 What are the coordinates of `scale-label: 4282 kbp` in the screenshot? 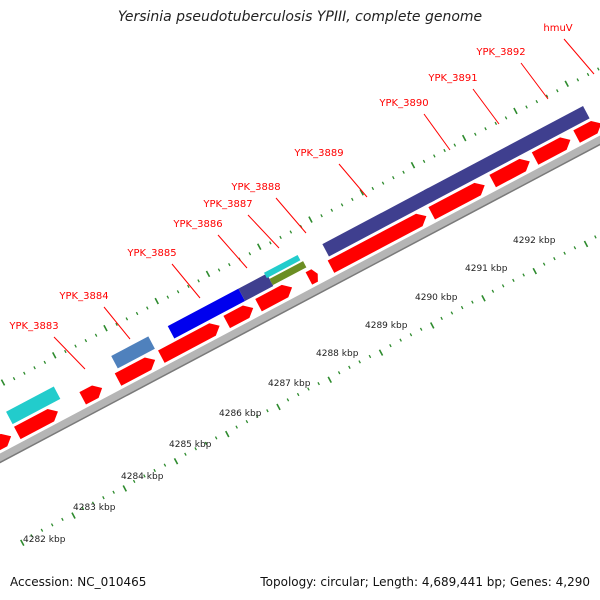 It's located at (44, 540).